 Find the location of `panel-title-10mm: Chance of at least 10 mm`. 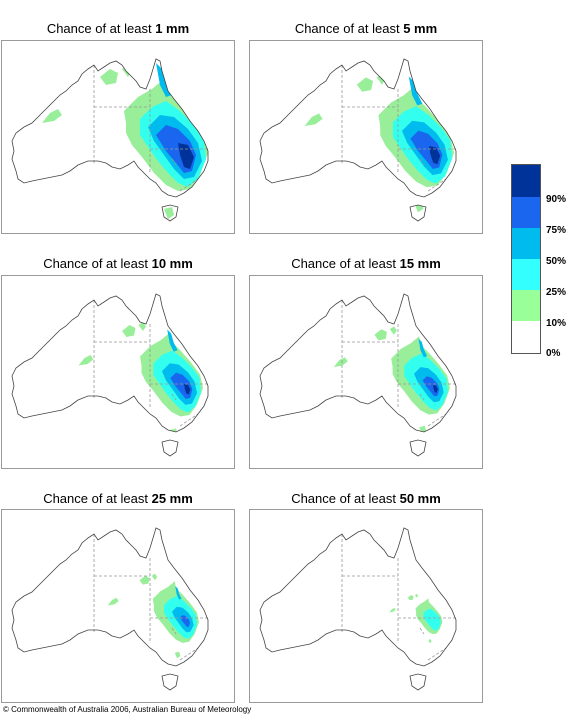

panel-title-10mm: Chance of at least 10 mm is located at coordinates (118, 263).